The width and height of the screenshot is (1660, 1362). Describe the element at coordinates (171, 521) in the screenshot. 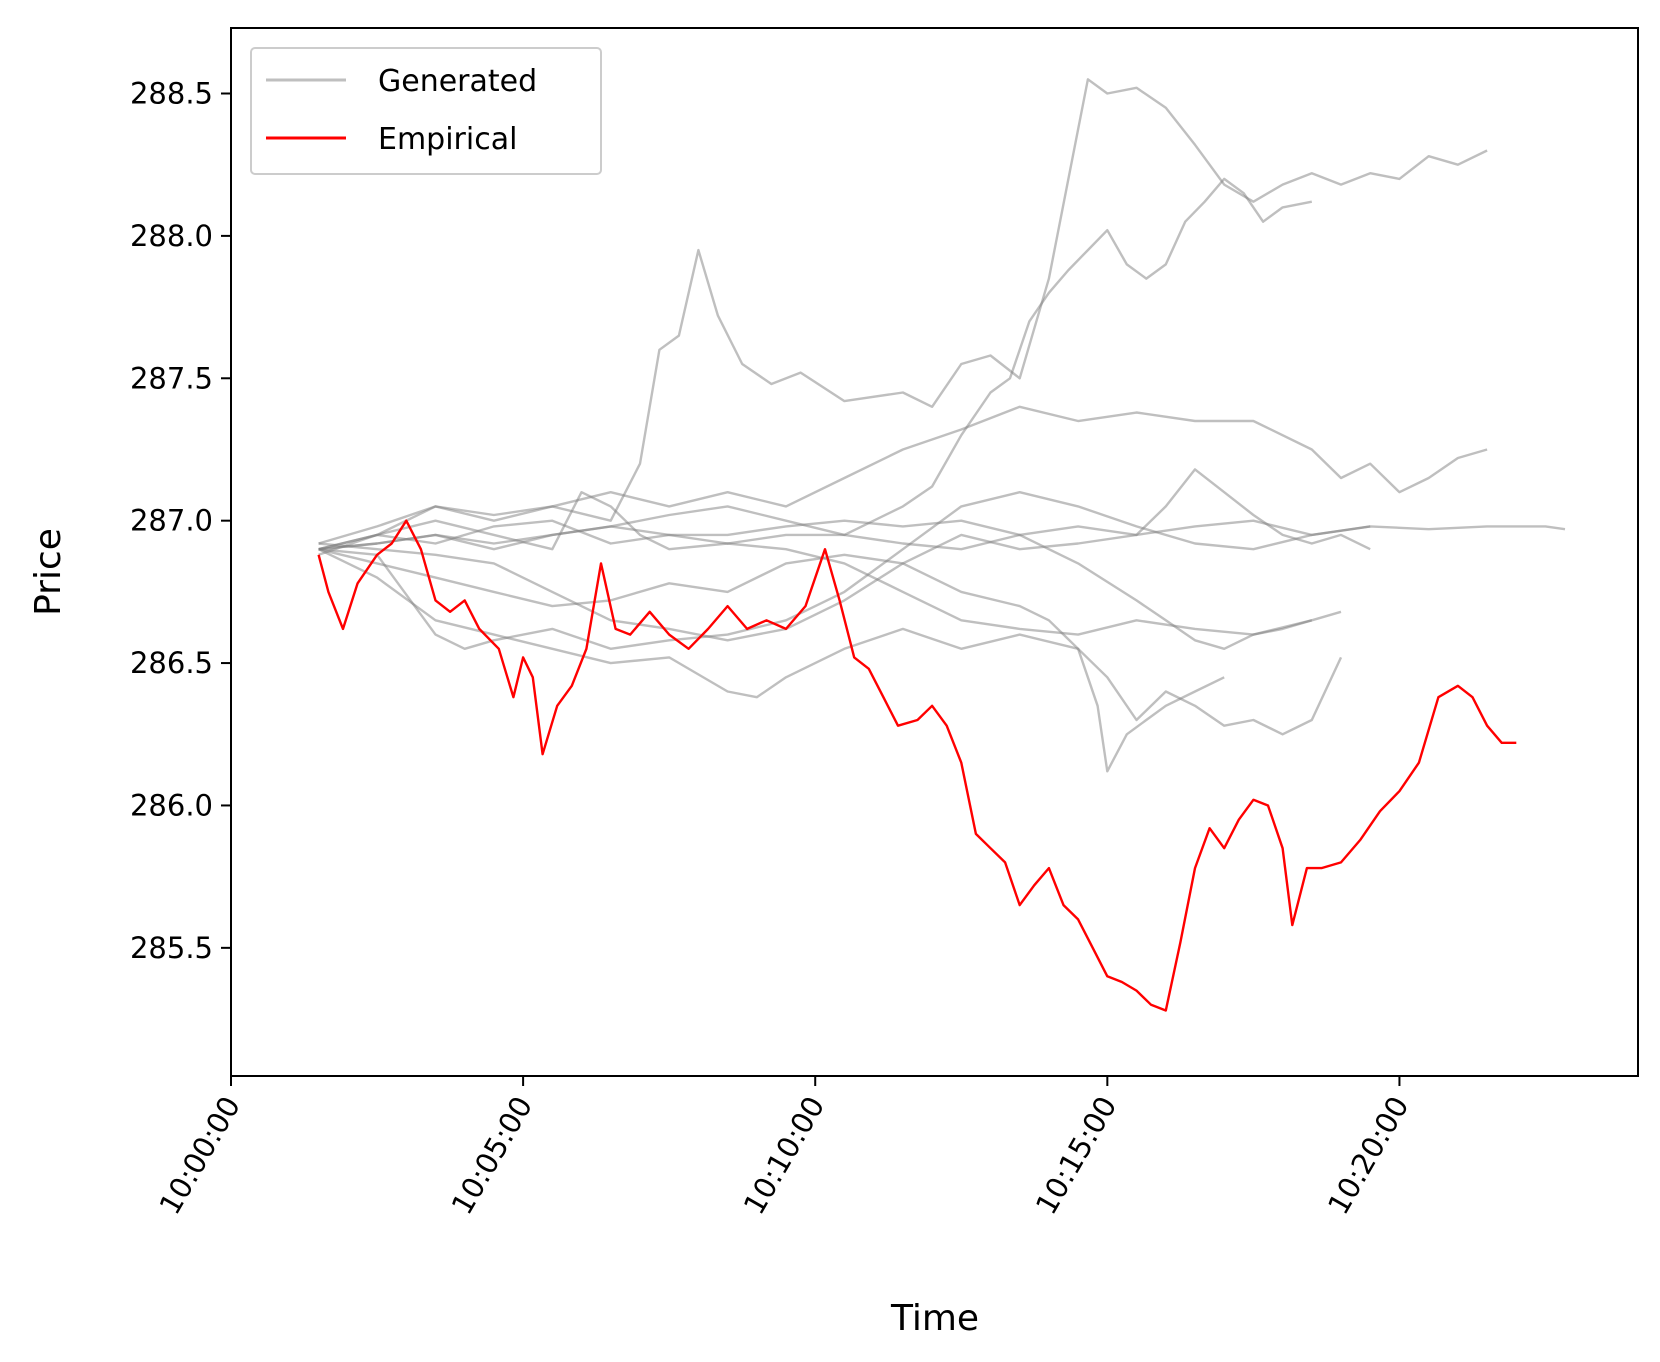

I see `y-tick-label: 287.0` at that location.